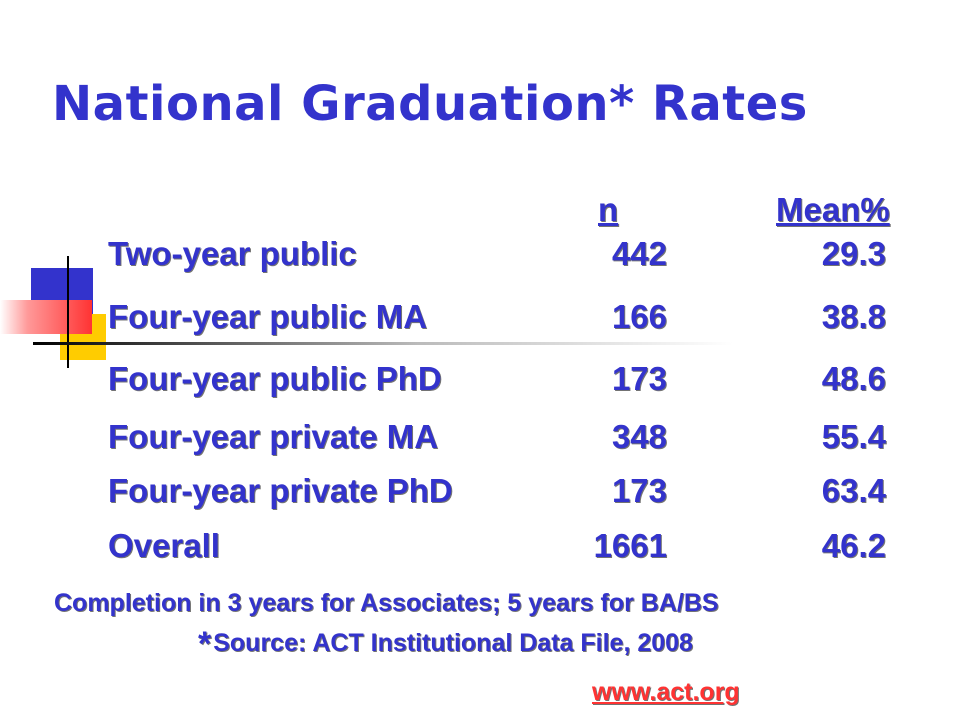 The width and height of the screenshot is (960, 720). What do you see at coordinates (280, 490) in the screenshot?
I see `row-label: Four-year private PhD` at bounding box center [280, 490].